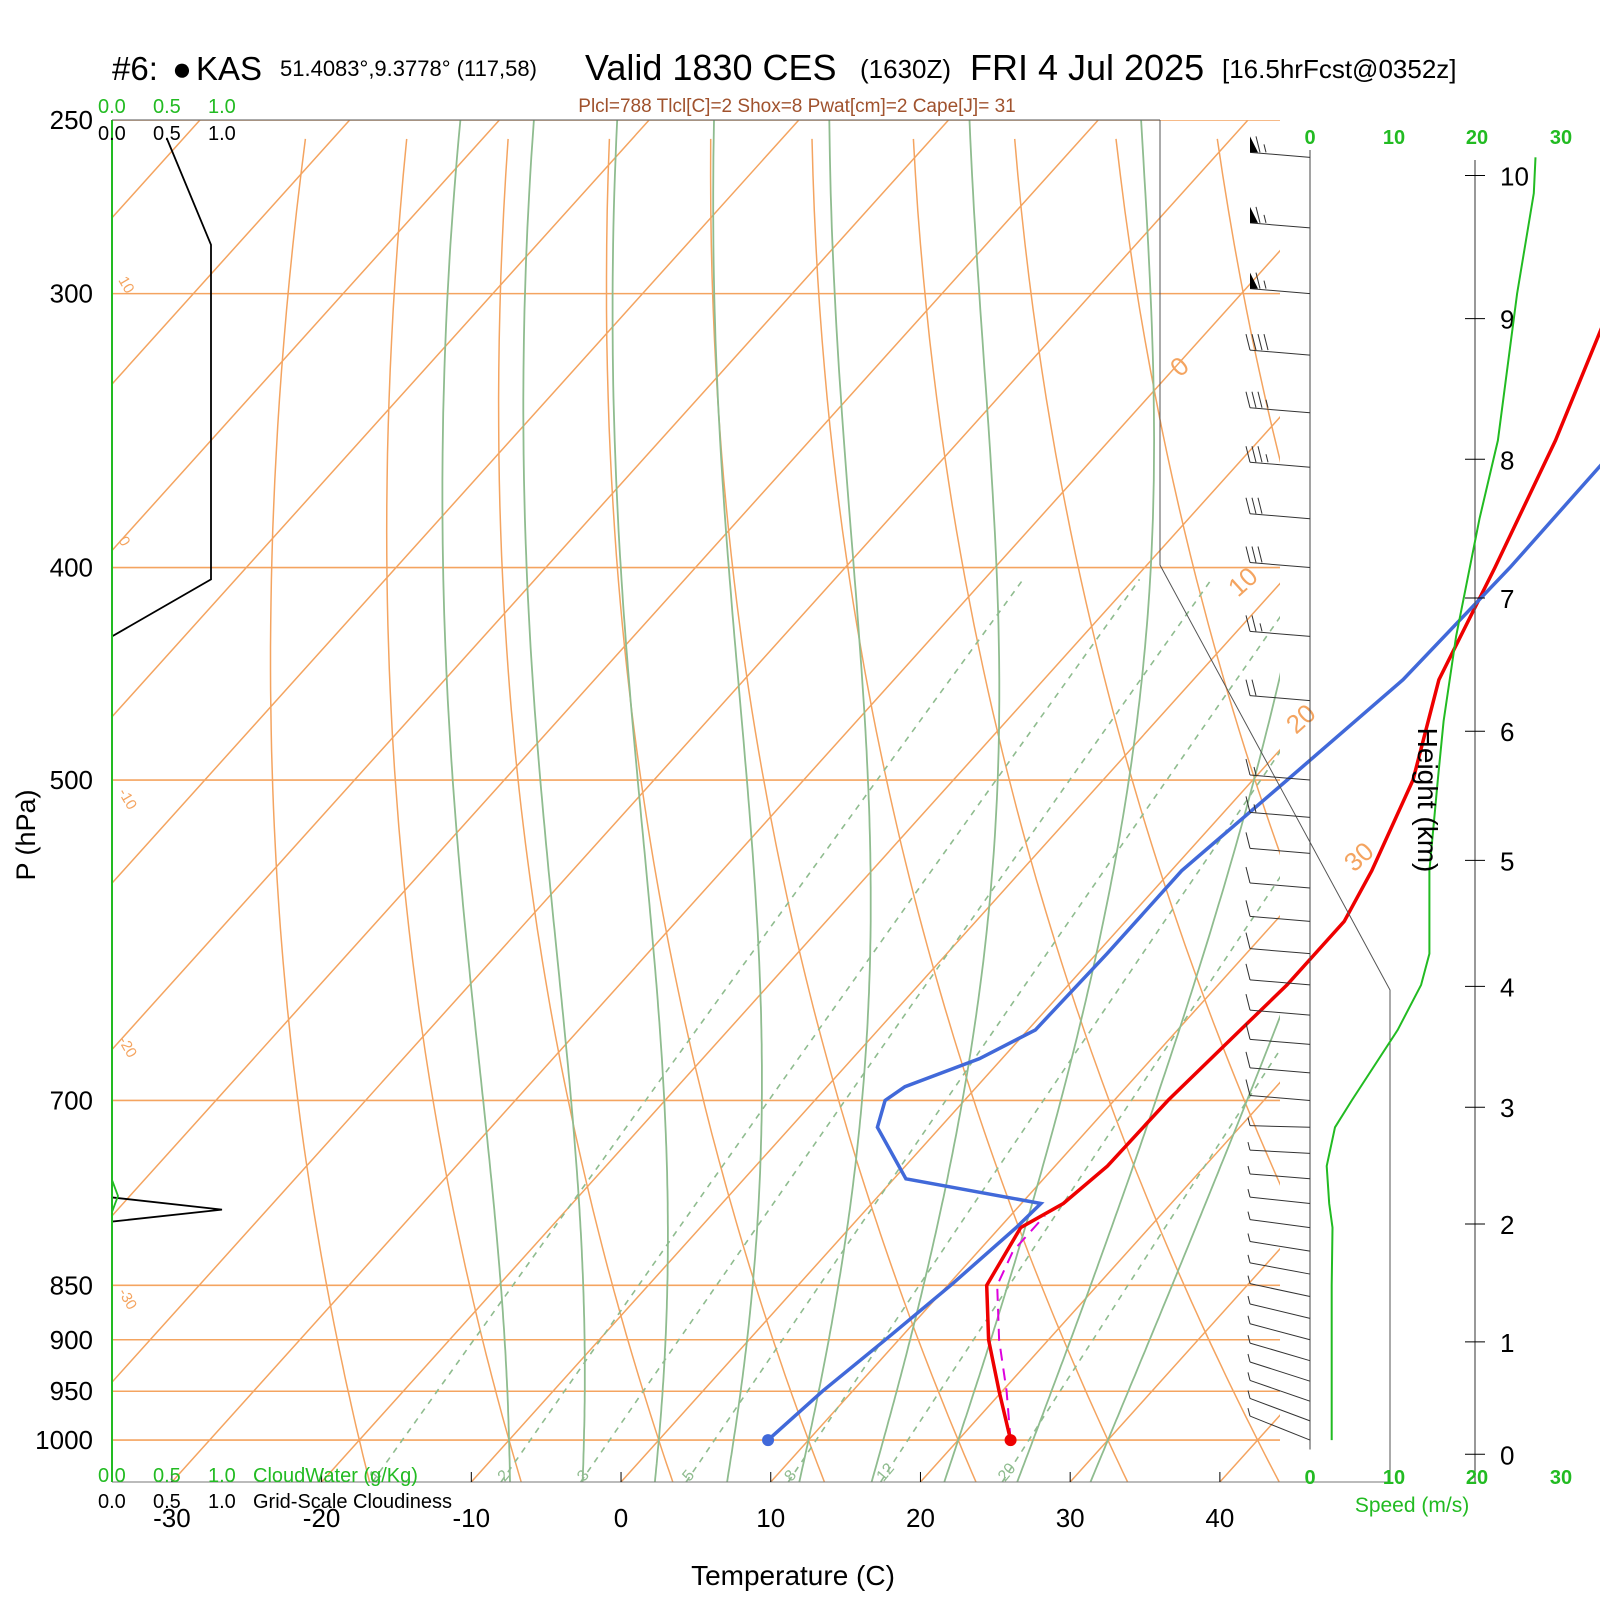 The height and width of the screenshot is (1600, 1600). I want to click on right-frame-line, so click(1275, 801).